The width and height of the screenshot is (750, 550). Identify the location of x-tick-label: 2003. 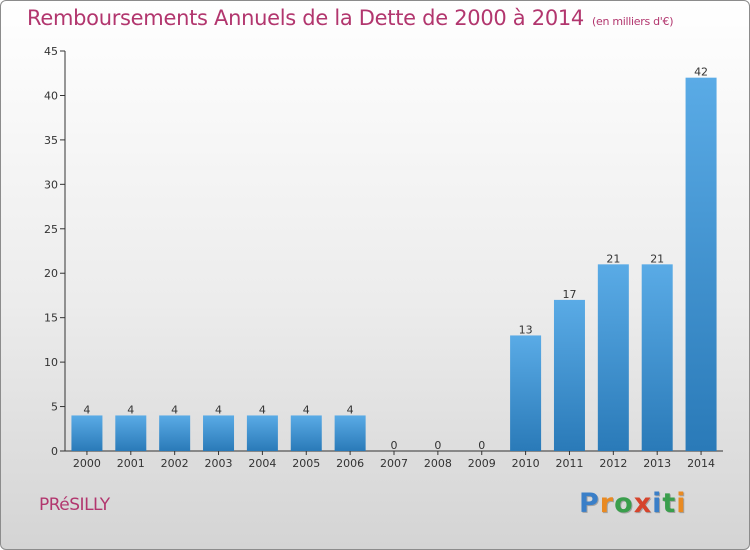
(219, 463).